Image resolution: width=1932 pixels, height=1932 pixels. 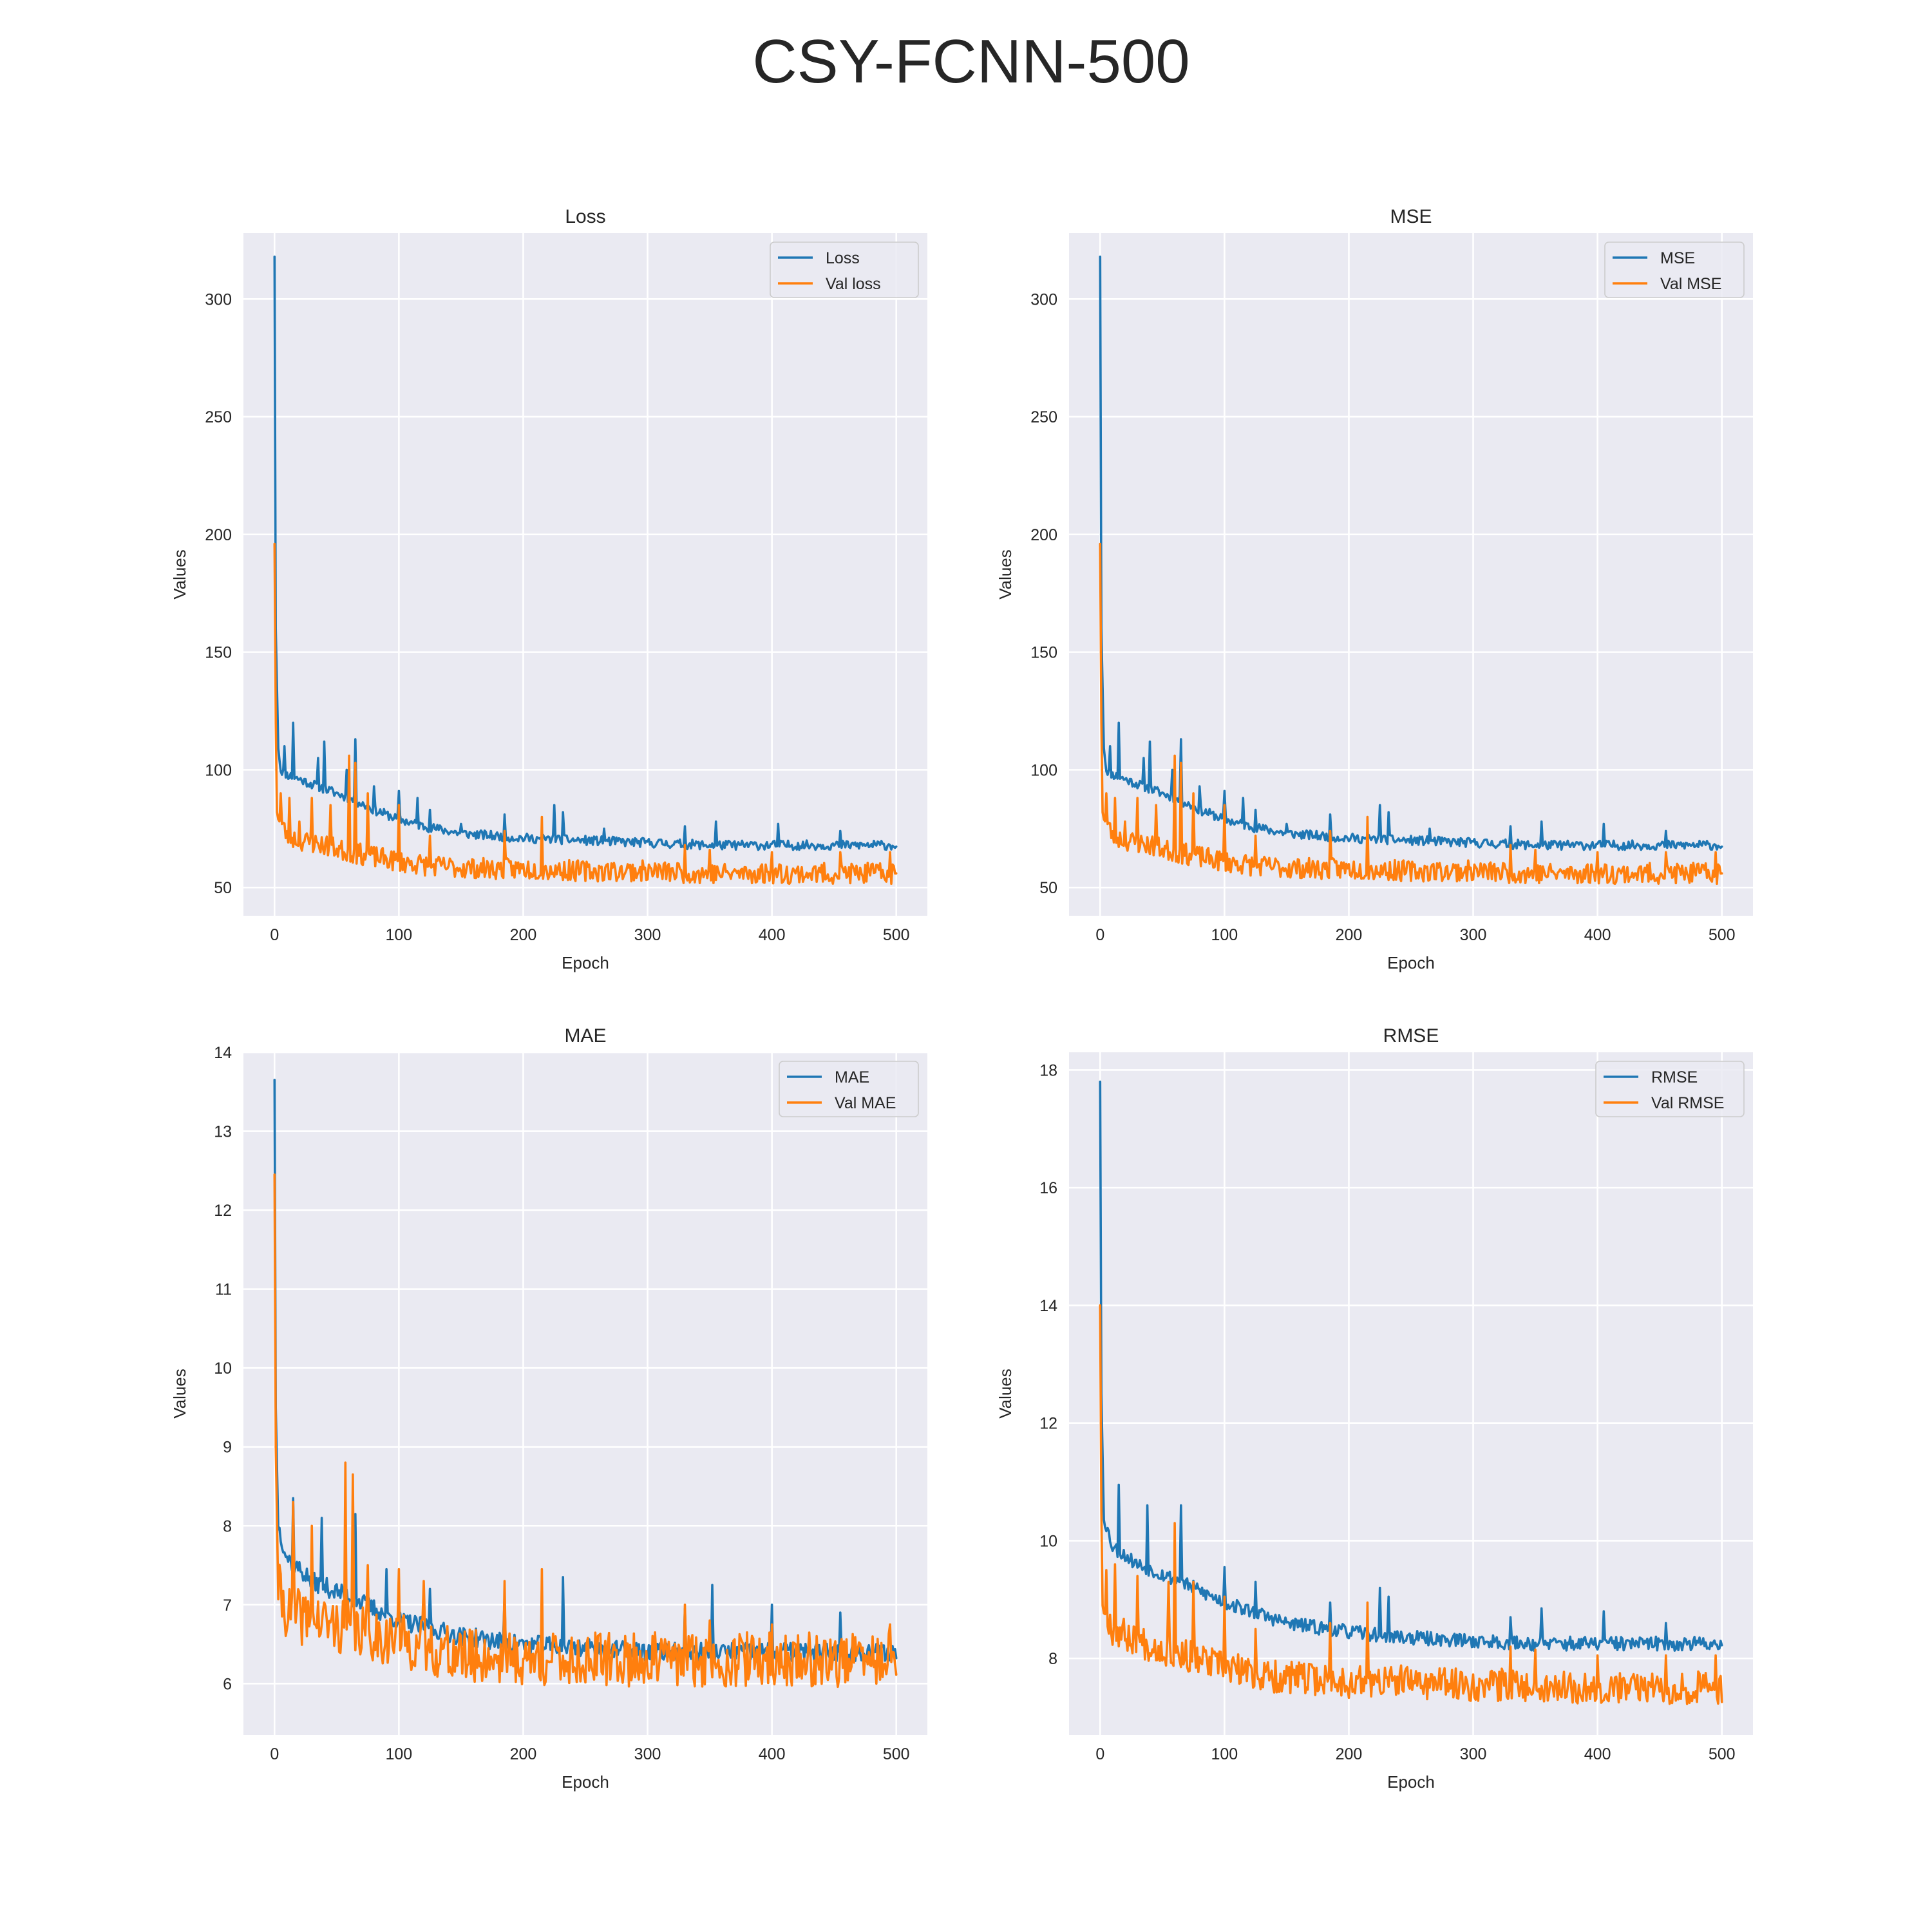 I want to click on series-line-val-mae, so click(x=586, y=1431).